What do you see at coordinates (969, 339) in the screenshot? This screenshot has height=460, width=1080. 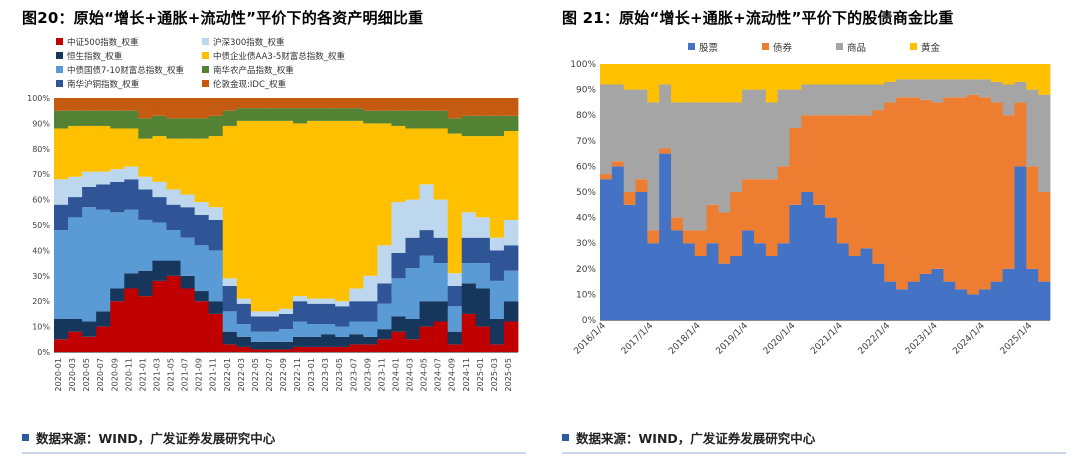 I see `x-axis-label: 2024/1/4` at bounding box center [969, 339].